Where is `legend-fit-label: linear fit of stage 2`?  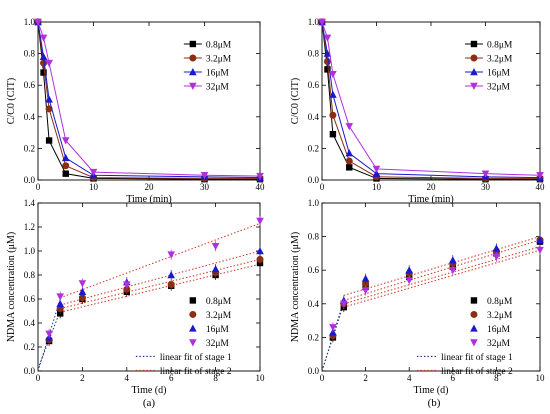 legend-fit-label: linear fit of stage 2 is located at coordinates (477, 371).